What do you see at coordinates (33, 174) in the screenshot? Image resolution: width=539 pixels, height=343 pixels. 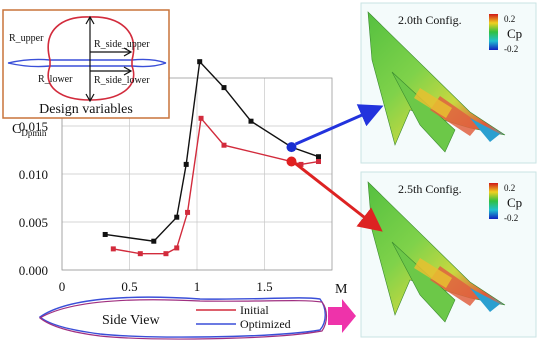 I see `y-tick-label: 0.010` at bounding box center [33, 174].